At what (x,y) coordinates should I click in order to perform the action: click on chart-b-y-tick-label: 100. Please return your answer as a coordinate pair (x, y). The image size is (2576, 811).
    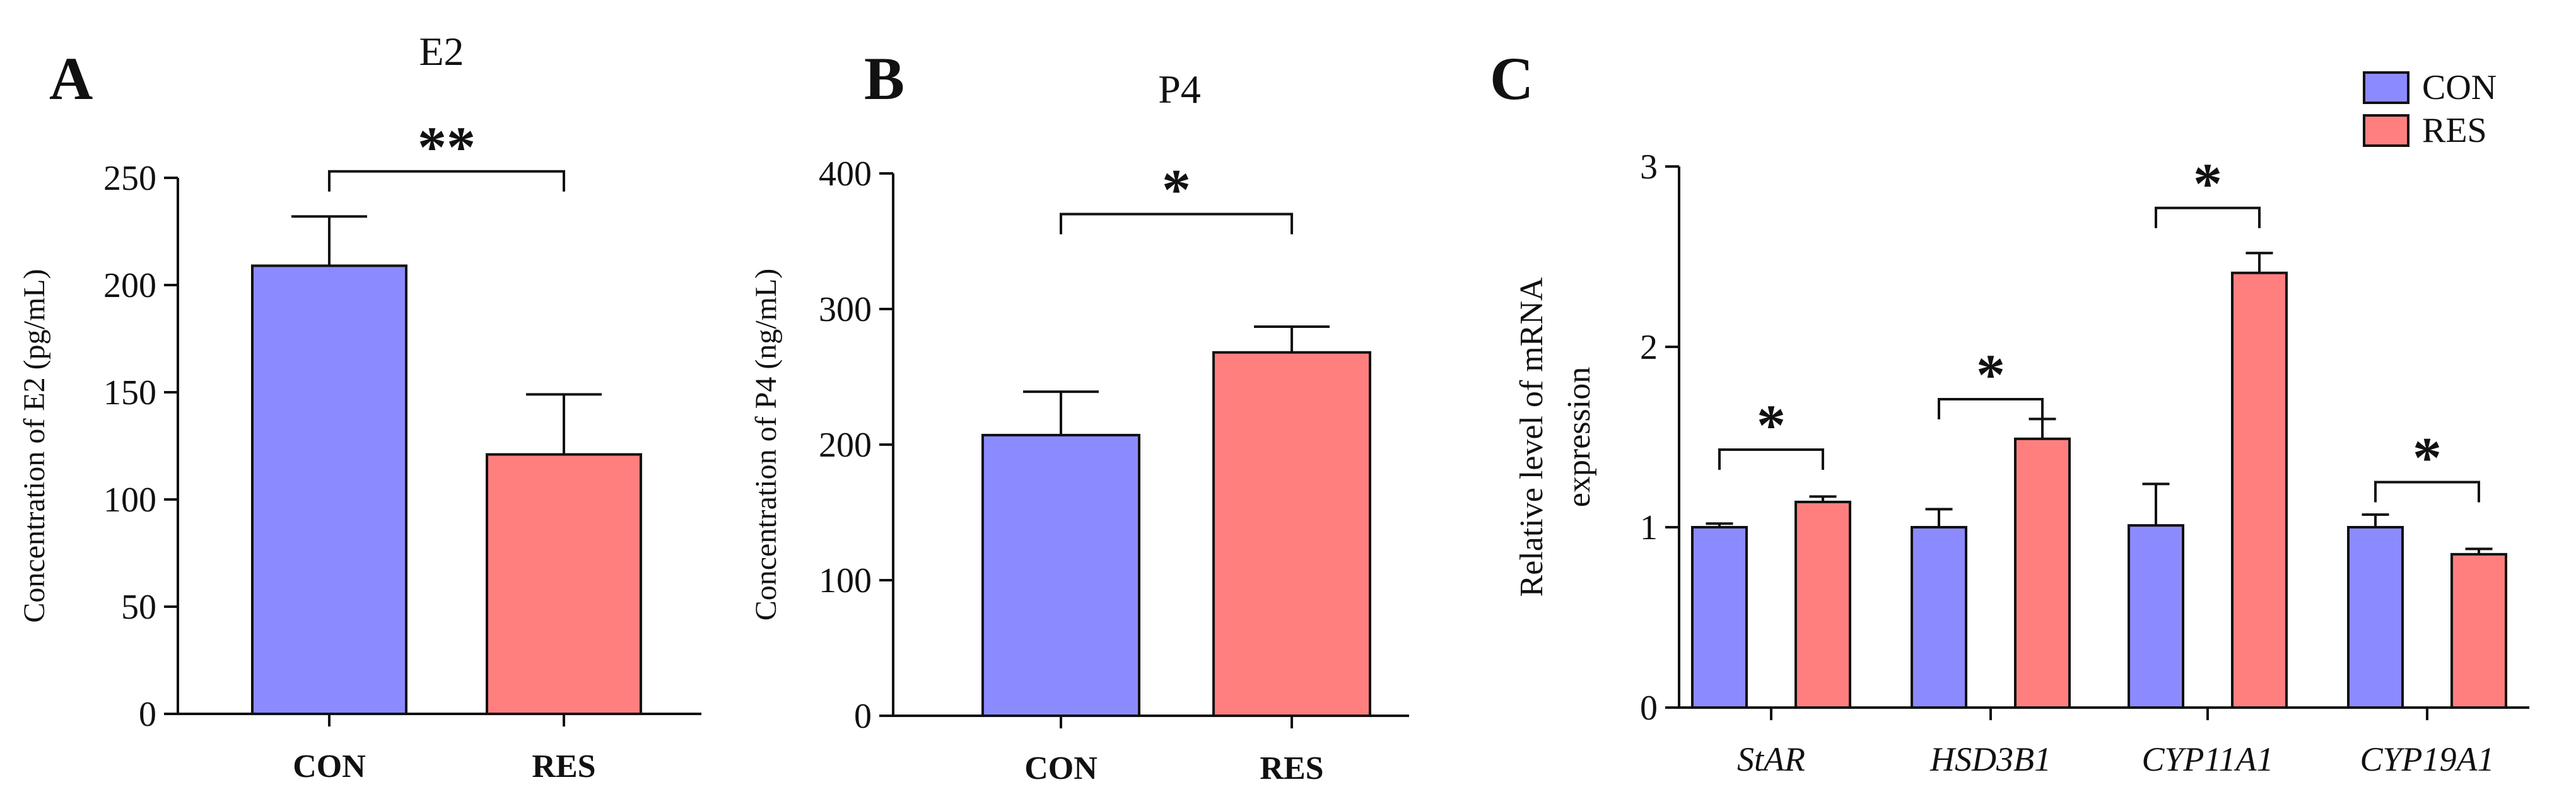
    Looking at the image, I should click on (845, 580).